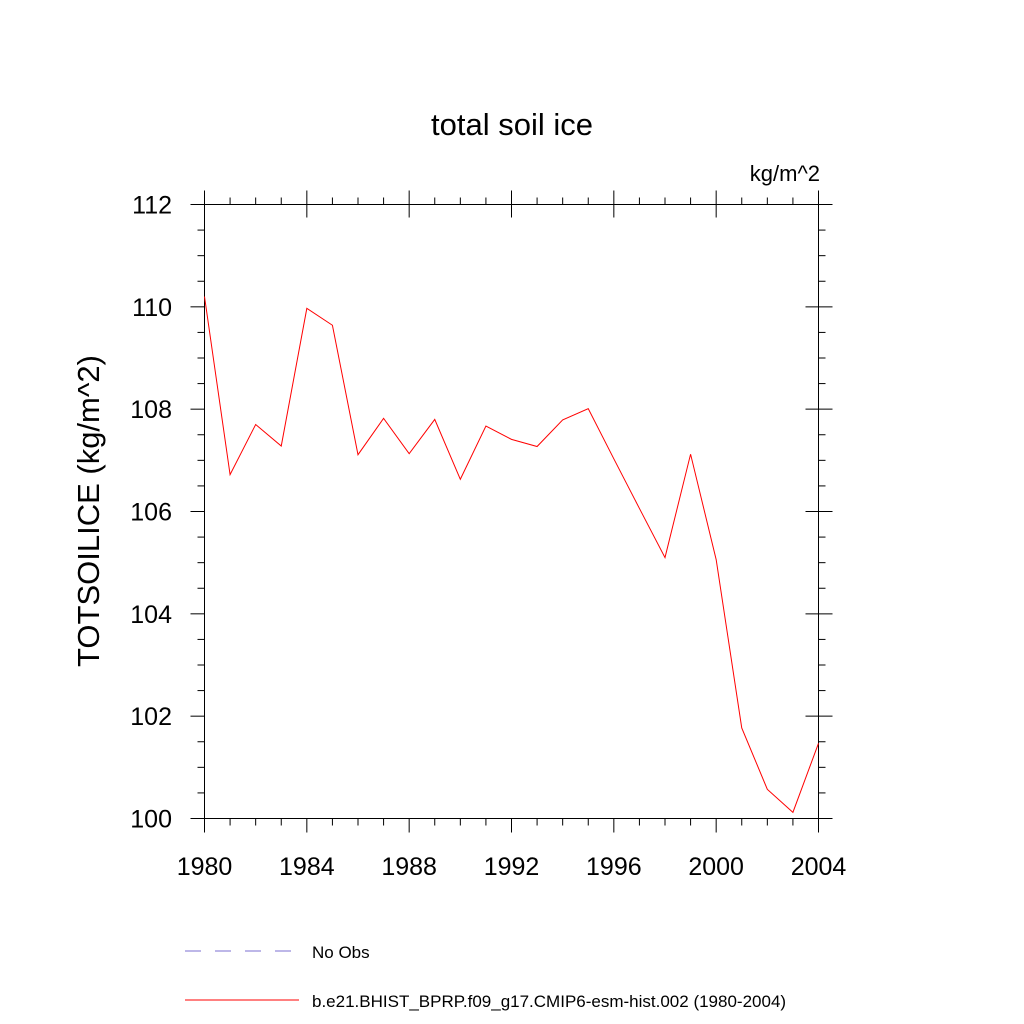  What do you see at coordinates (151, 615) in the screenshot?
I see `y-tick-label: 104` at bounding box center [151, 615].